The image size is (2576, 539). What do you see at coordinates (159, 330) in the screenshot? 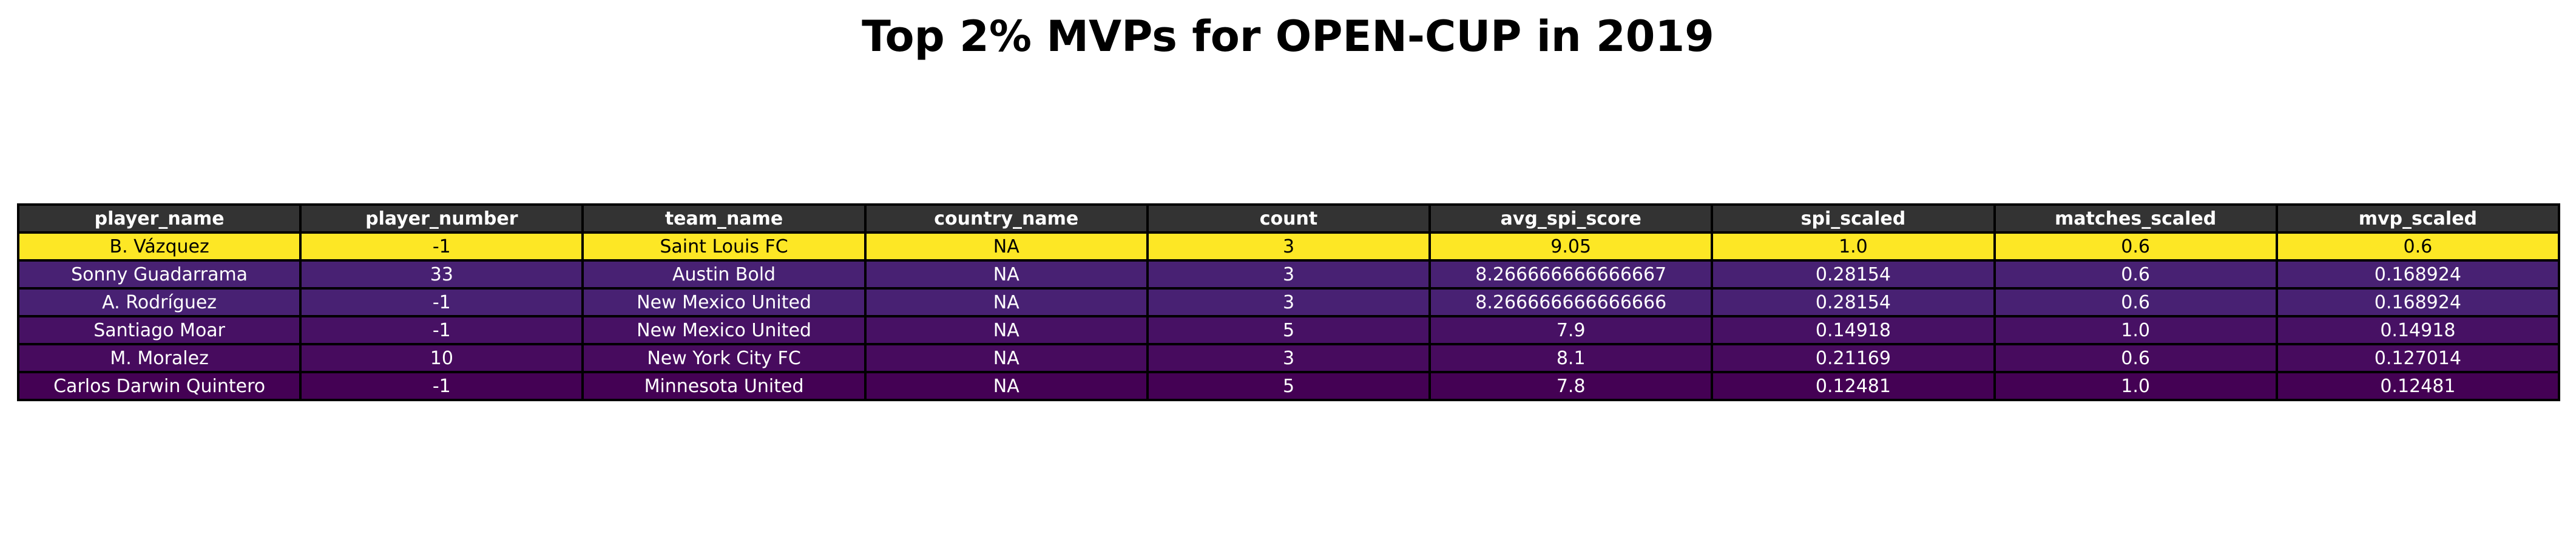
I see `table-cell-player-name: Santiago Moar` at bounding box center [159, 330].